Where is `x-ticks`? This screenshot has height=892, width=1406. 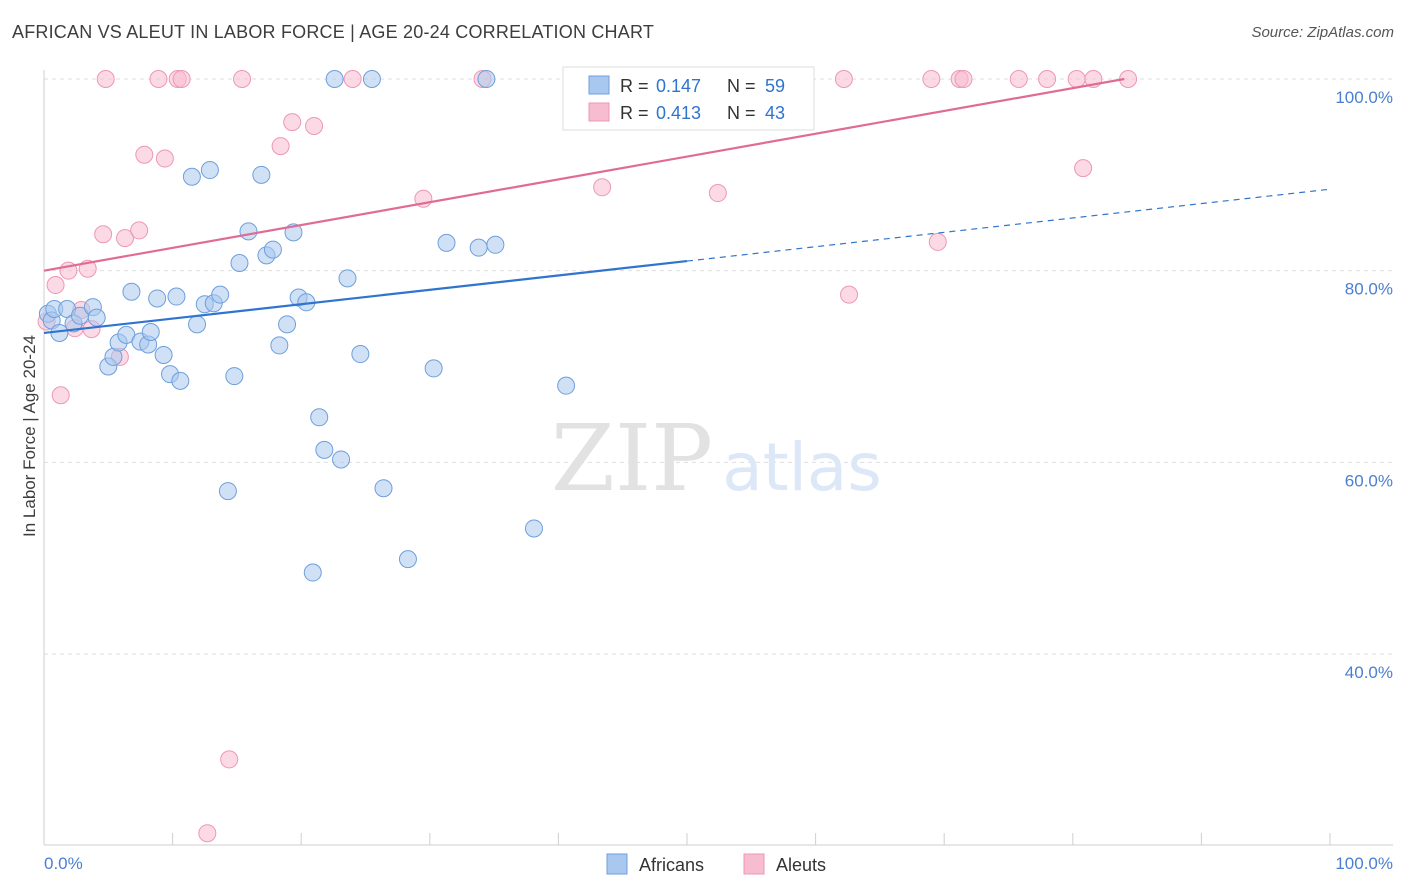
x-ticks is located at coordinates (687, 839).